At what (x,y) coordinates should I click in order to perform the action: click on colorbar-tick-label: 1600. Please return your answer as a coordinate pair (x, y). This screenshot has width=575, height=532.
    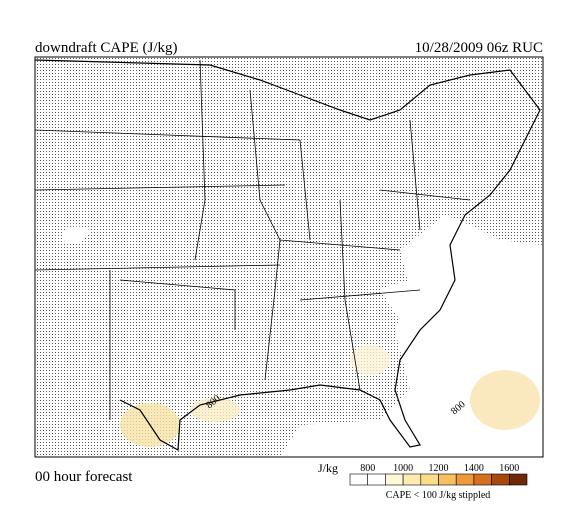
    Looking at the image, I should click on (509, 468).